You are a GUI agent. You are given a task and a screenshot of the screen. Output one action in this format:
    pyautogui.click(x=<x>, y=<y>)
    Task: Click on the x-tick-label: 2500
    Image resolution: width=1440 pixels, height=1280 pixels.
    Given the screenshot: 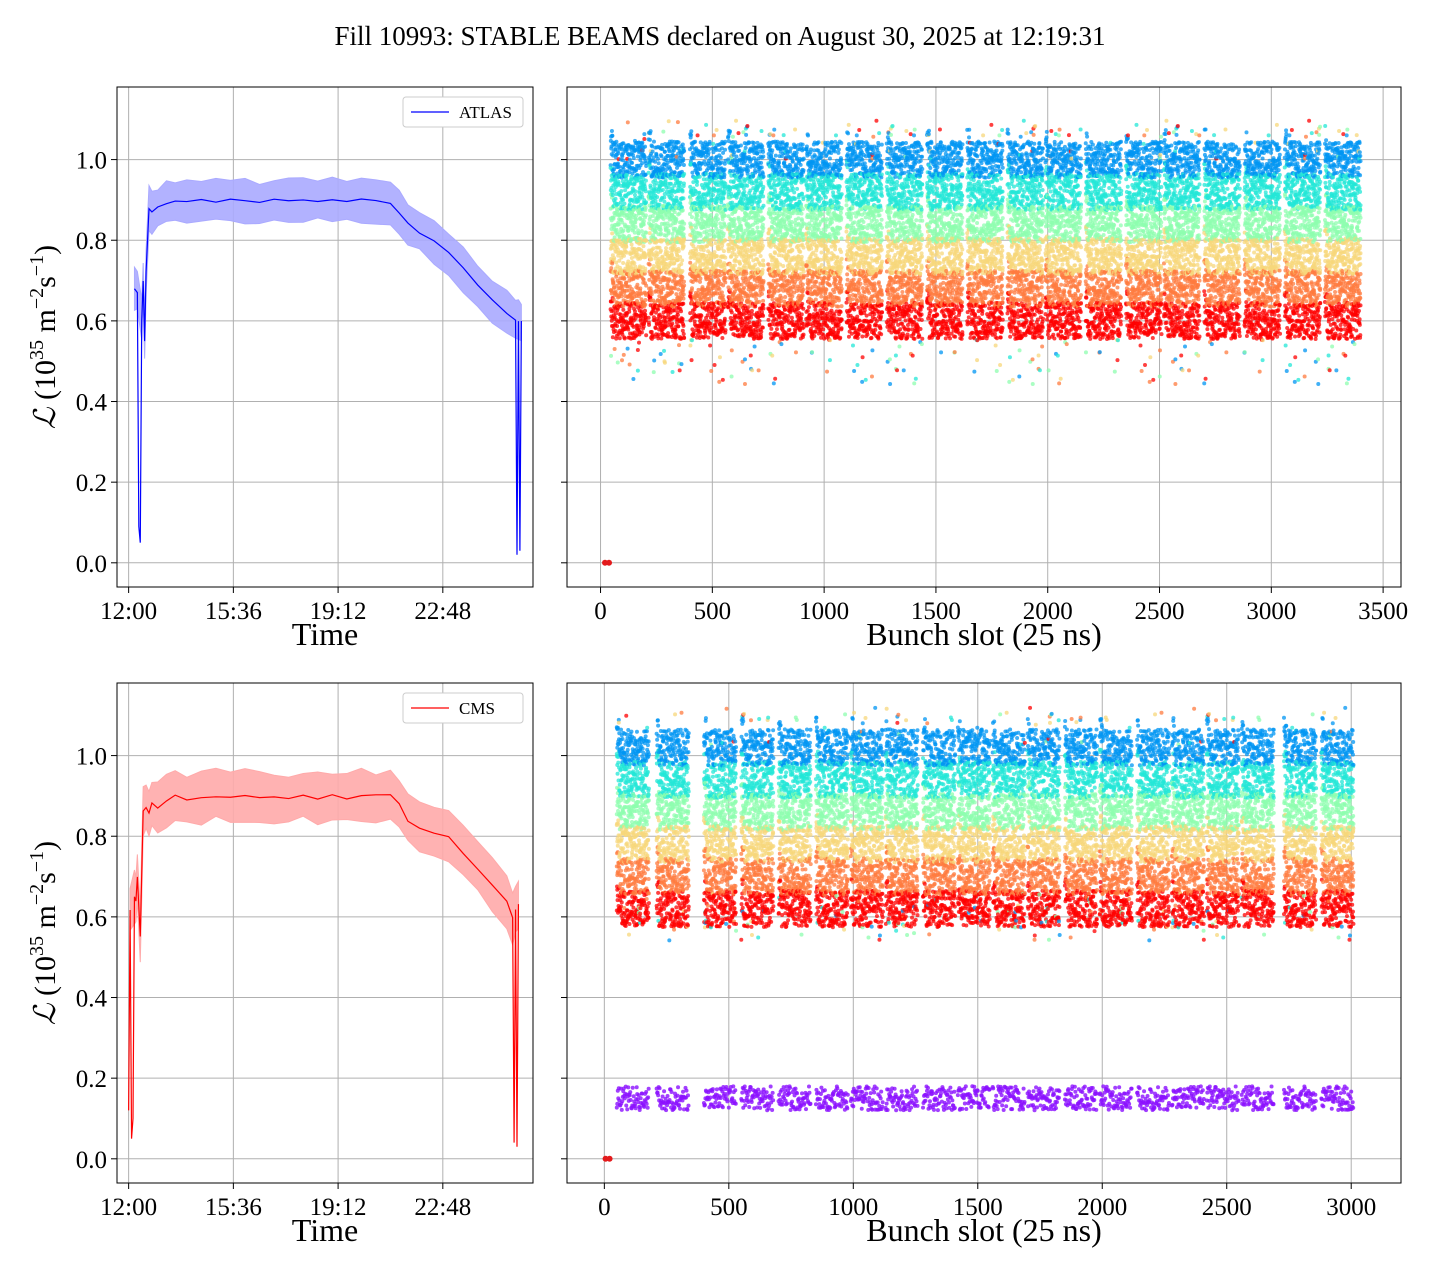 What is the action you would take?
    pyautogui.click(x=1160, y=611)
    